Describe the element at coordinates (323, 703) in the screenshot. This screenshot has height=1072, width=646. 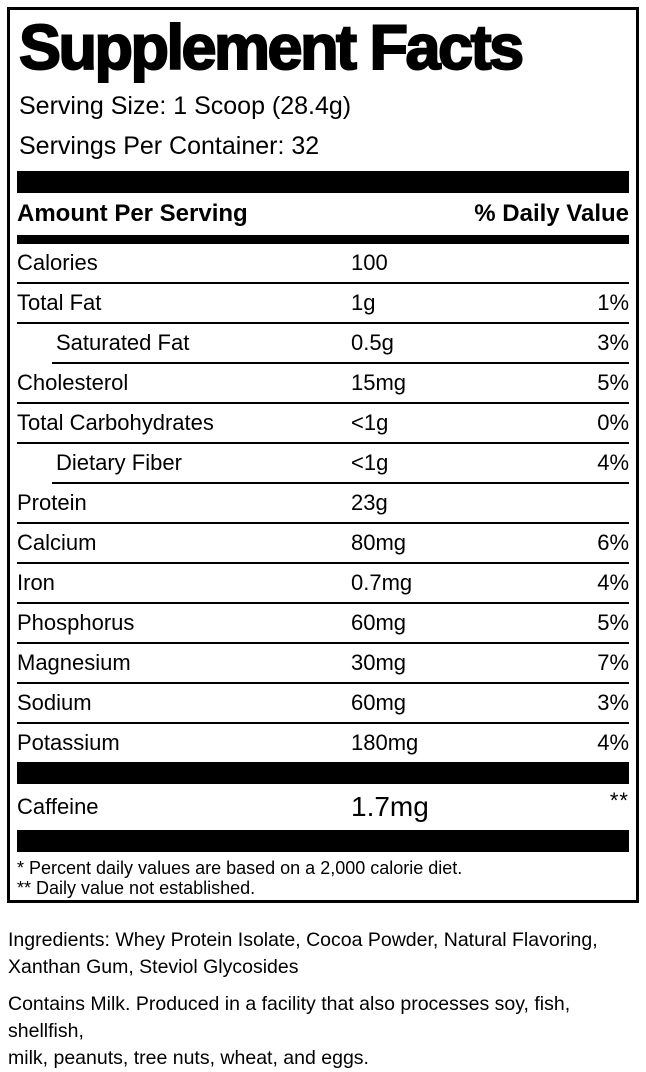
I see `nutrient-row-sodium: Sodium 60mg 3%` at that location.